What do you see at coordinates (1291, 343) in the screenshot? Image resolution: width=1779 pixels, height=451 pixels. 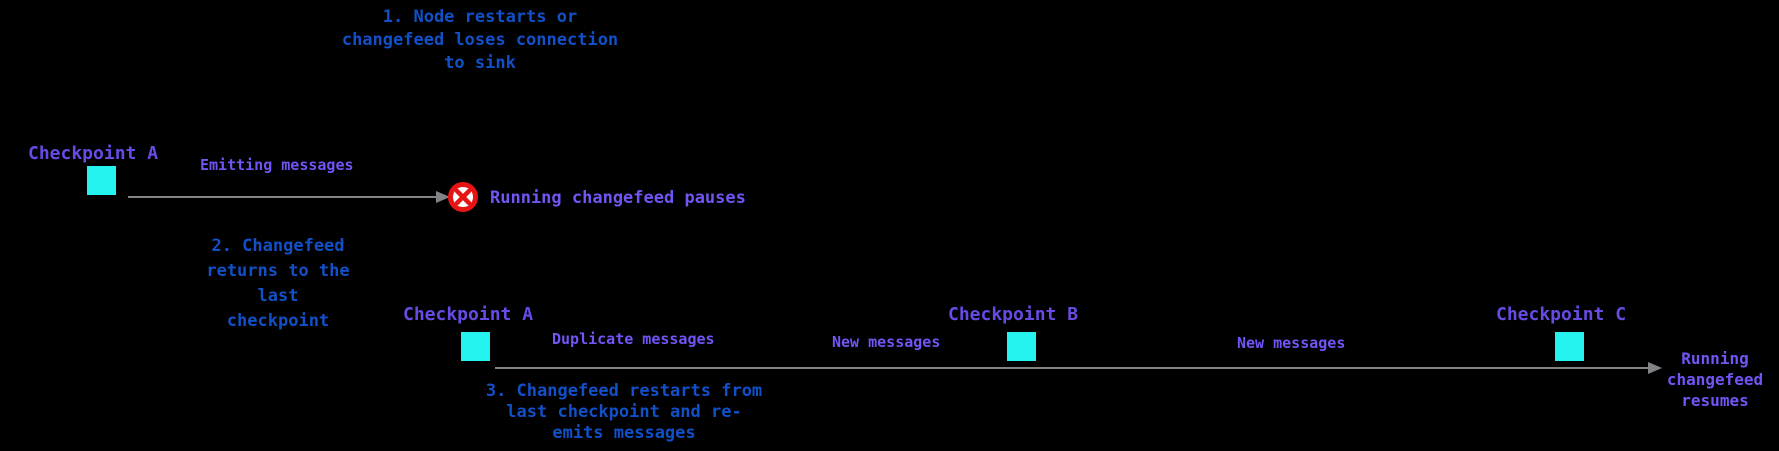 I see `new-messages-label-2: New messages` at bounding box center [1291, 343].